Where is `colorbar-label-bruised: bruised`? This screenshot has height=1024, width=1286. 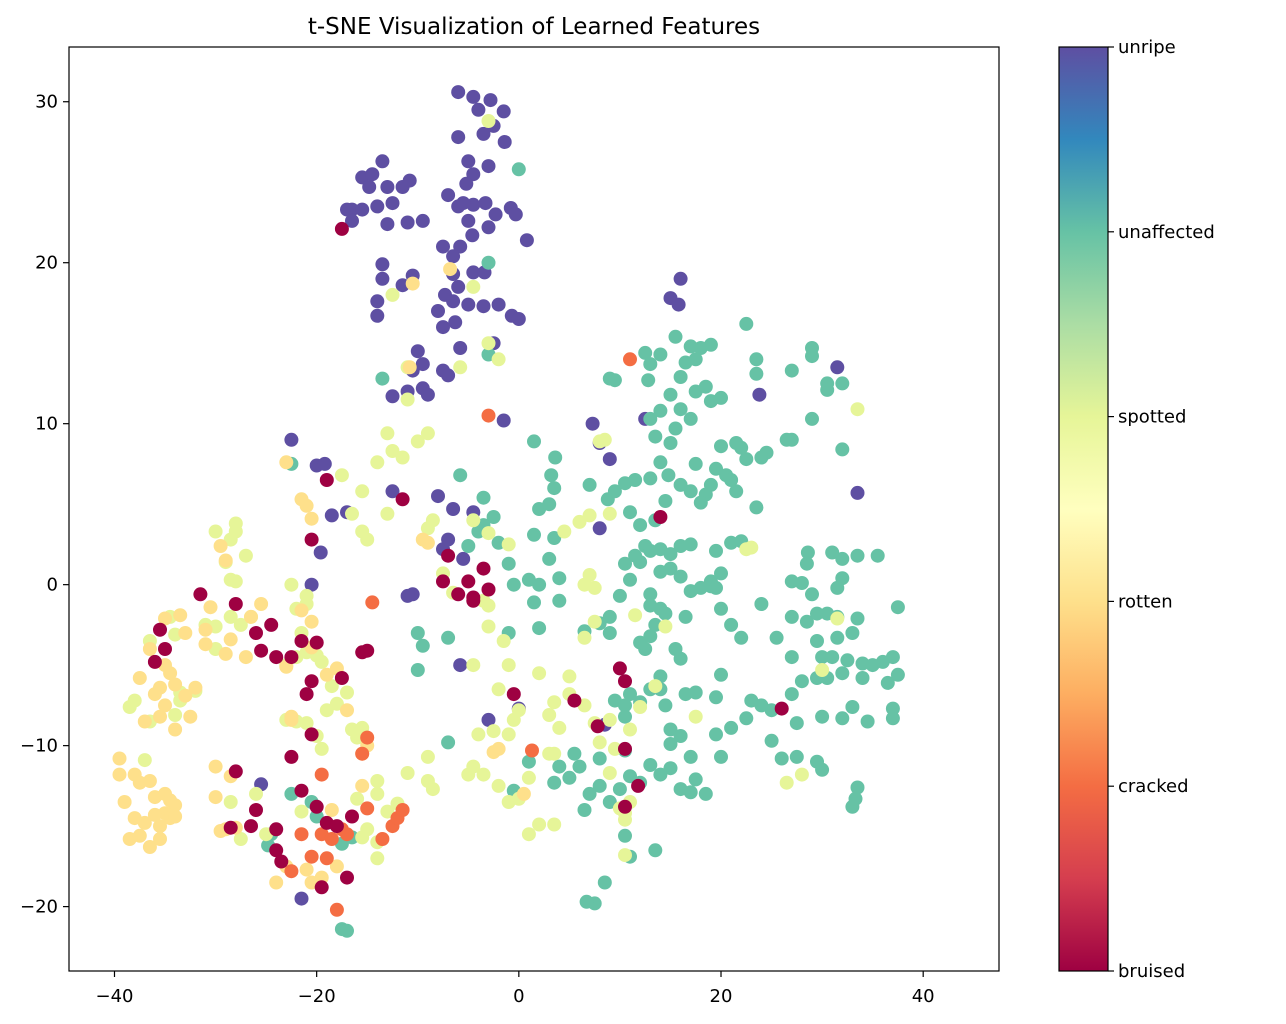
colorbar-label-bruised: bruised is located at coordinates (1151, 971).